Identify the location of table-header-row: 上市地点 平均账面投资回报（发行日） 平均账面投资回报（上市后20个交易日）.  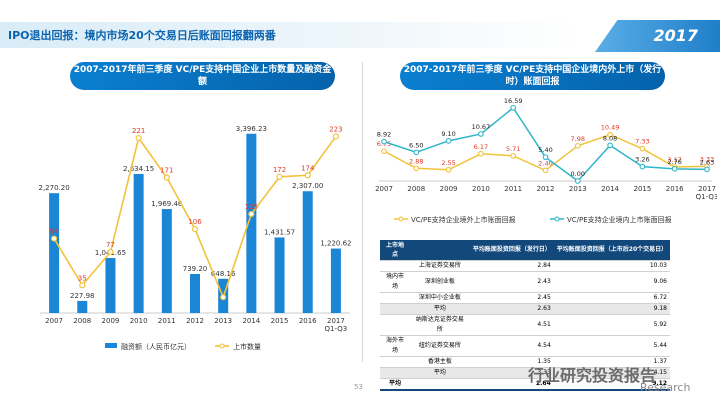
(525, 250).